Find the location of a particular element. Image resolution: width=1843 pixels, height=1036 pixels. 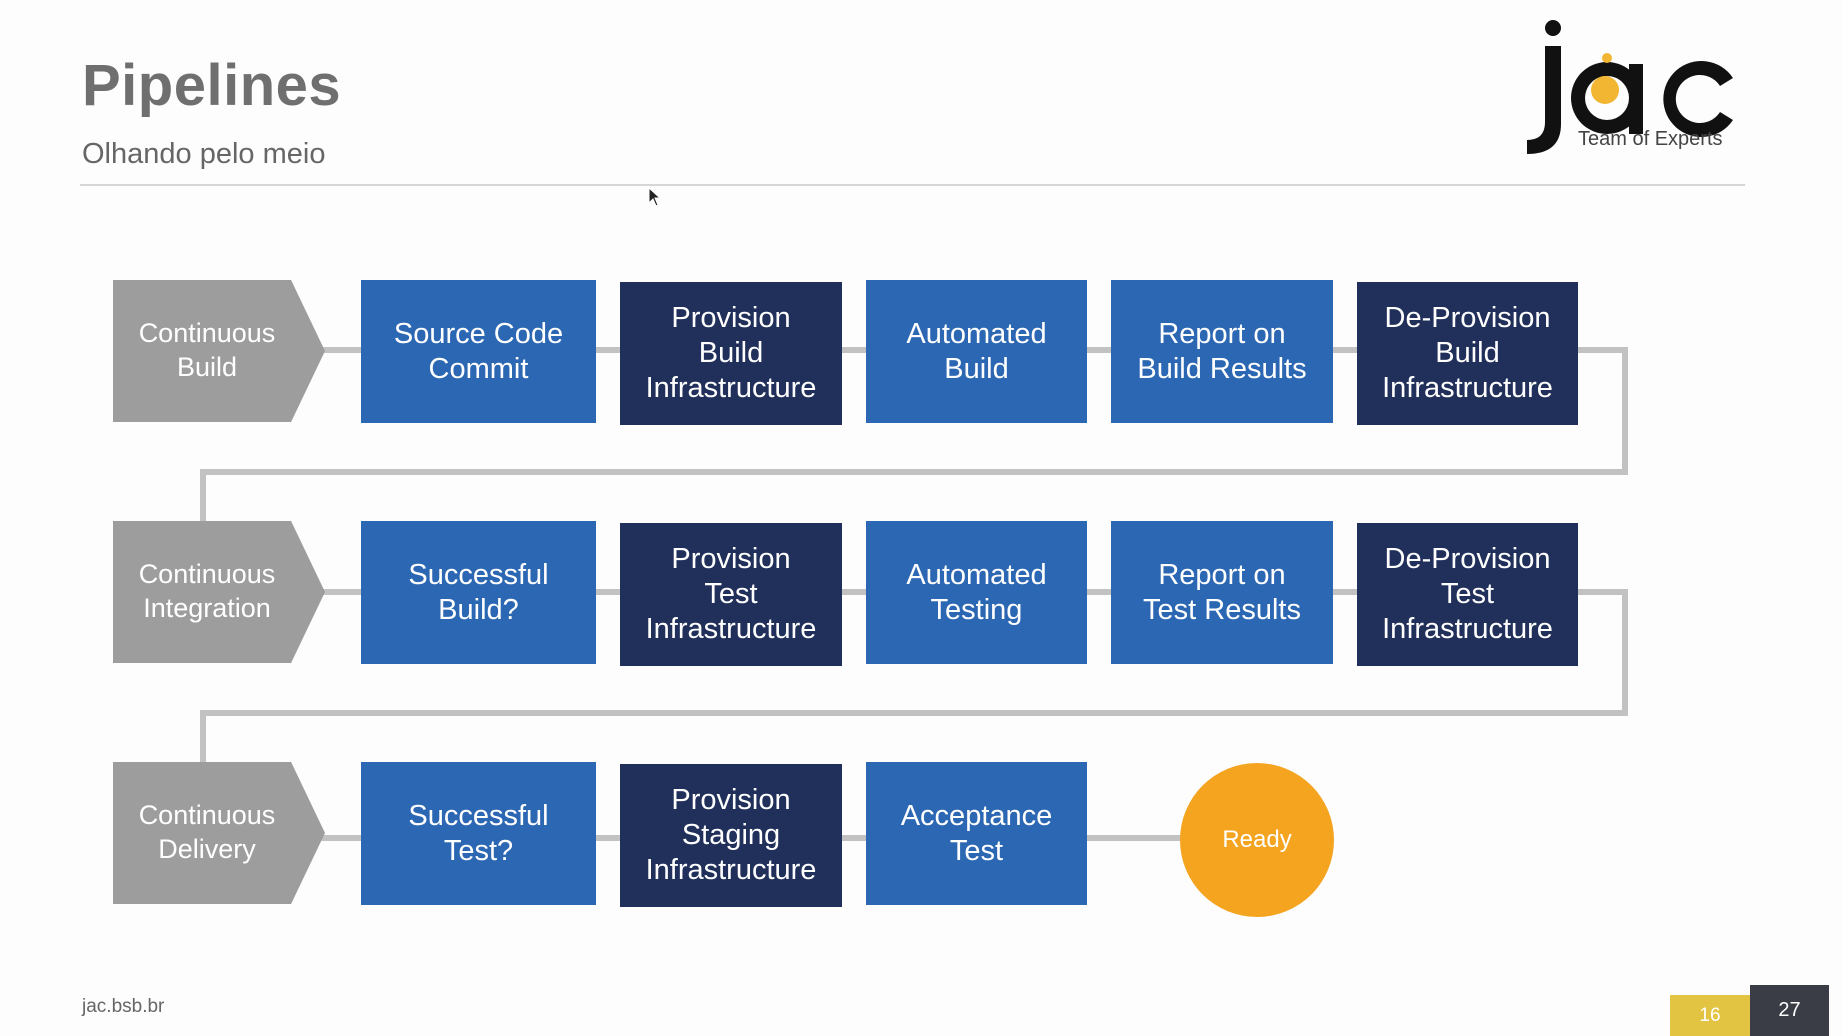

stage-continuous-delivery: Continuous Delivery is located at coordinates (219, 833).